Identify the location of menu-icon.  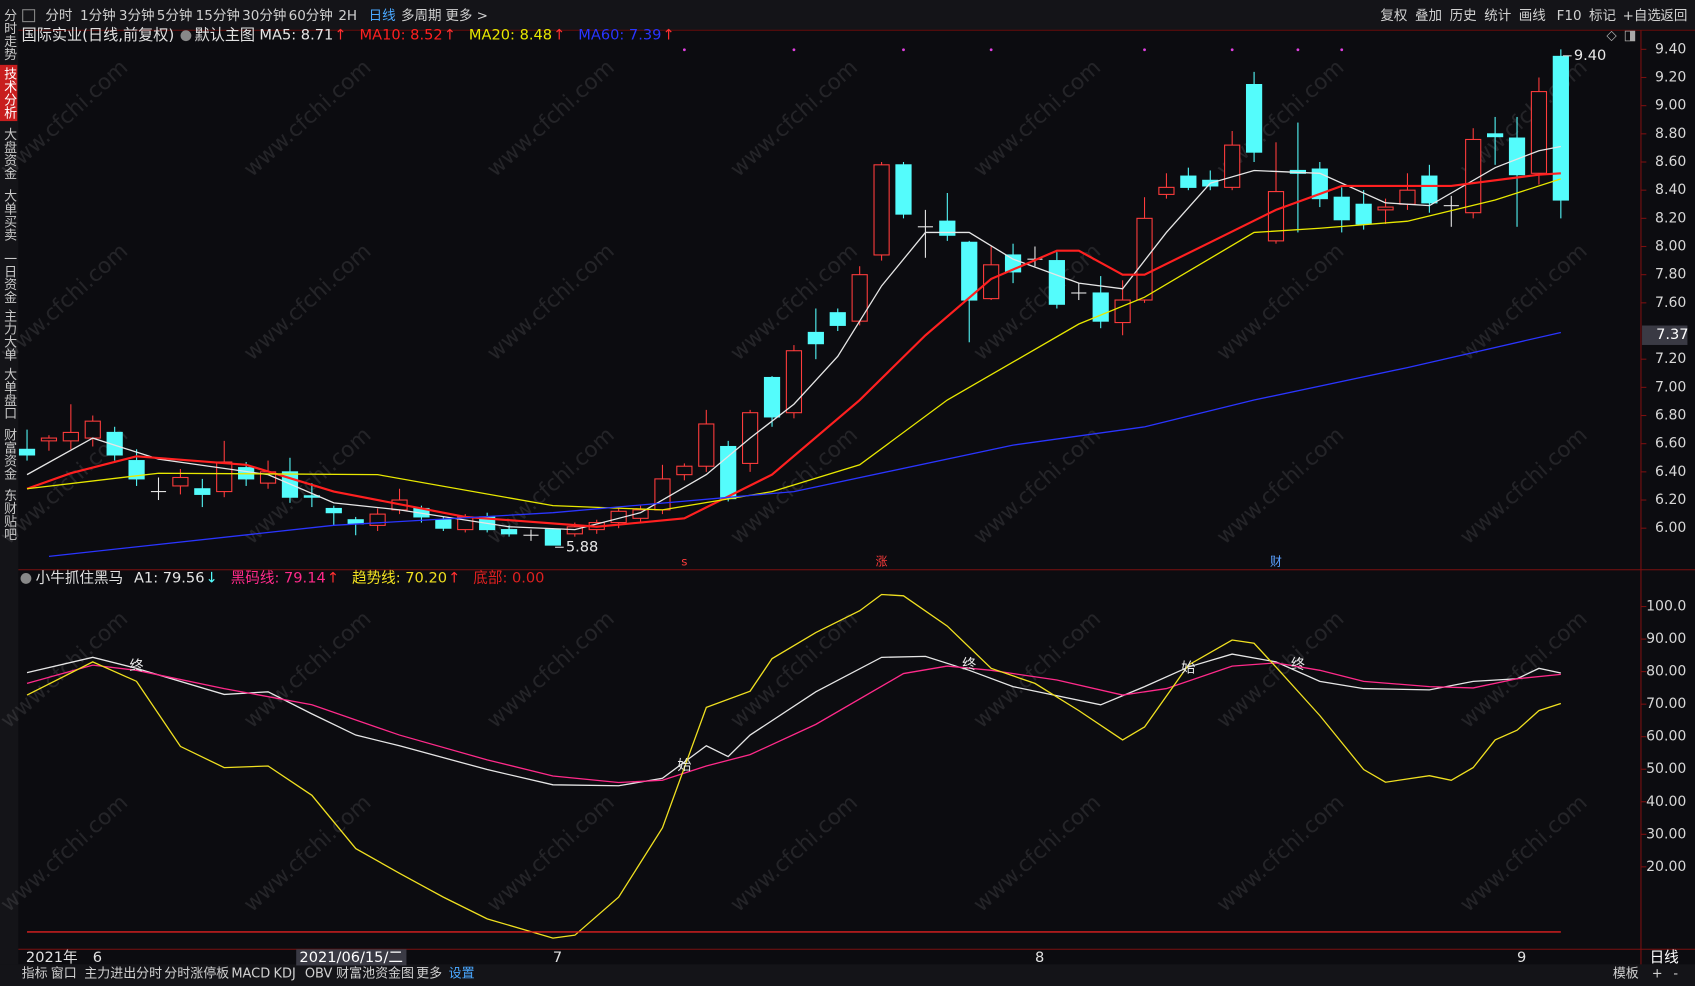
(29, 16).